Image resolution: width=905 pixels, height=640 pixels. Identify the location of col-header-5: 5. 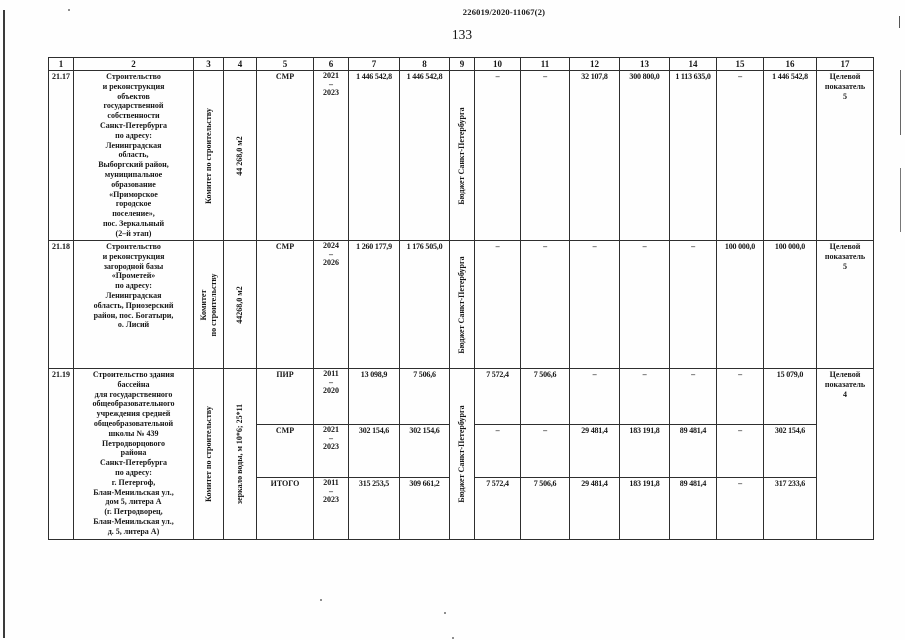
(285, 64).